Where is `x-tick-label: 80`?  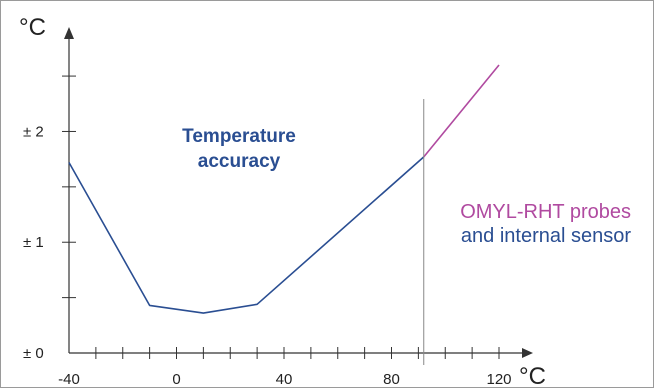
x-tick-label: 80 is located at coordinates (391, 379).